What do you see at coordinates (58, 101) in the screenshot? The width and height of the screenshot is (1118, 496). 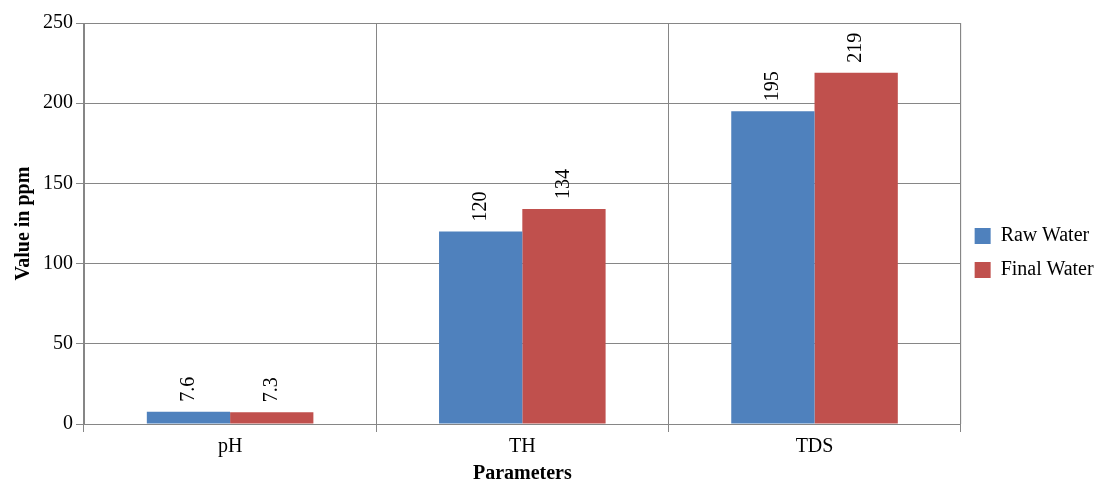 I see `y-tick-label: 200` at bounding box center [58, 101].